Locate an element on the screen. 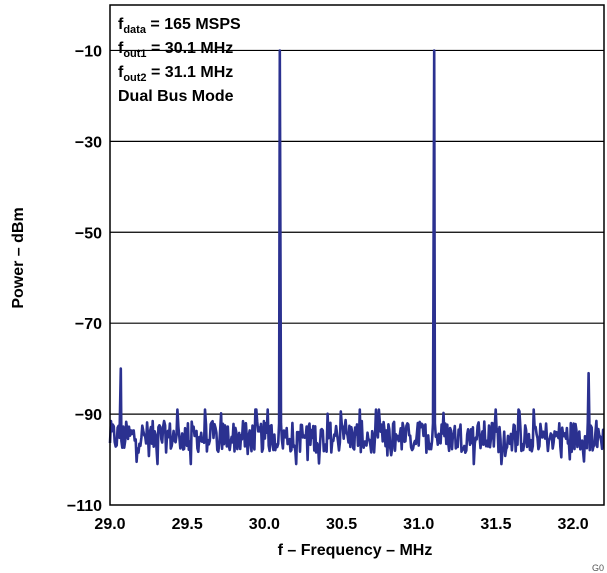  x-tick-label: 32.0 is located at coordinates (573, 524).